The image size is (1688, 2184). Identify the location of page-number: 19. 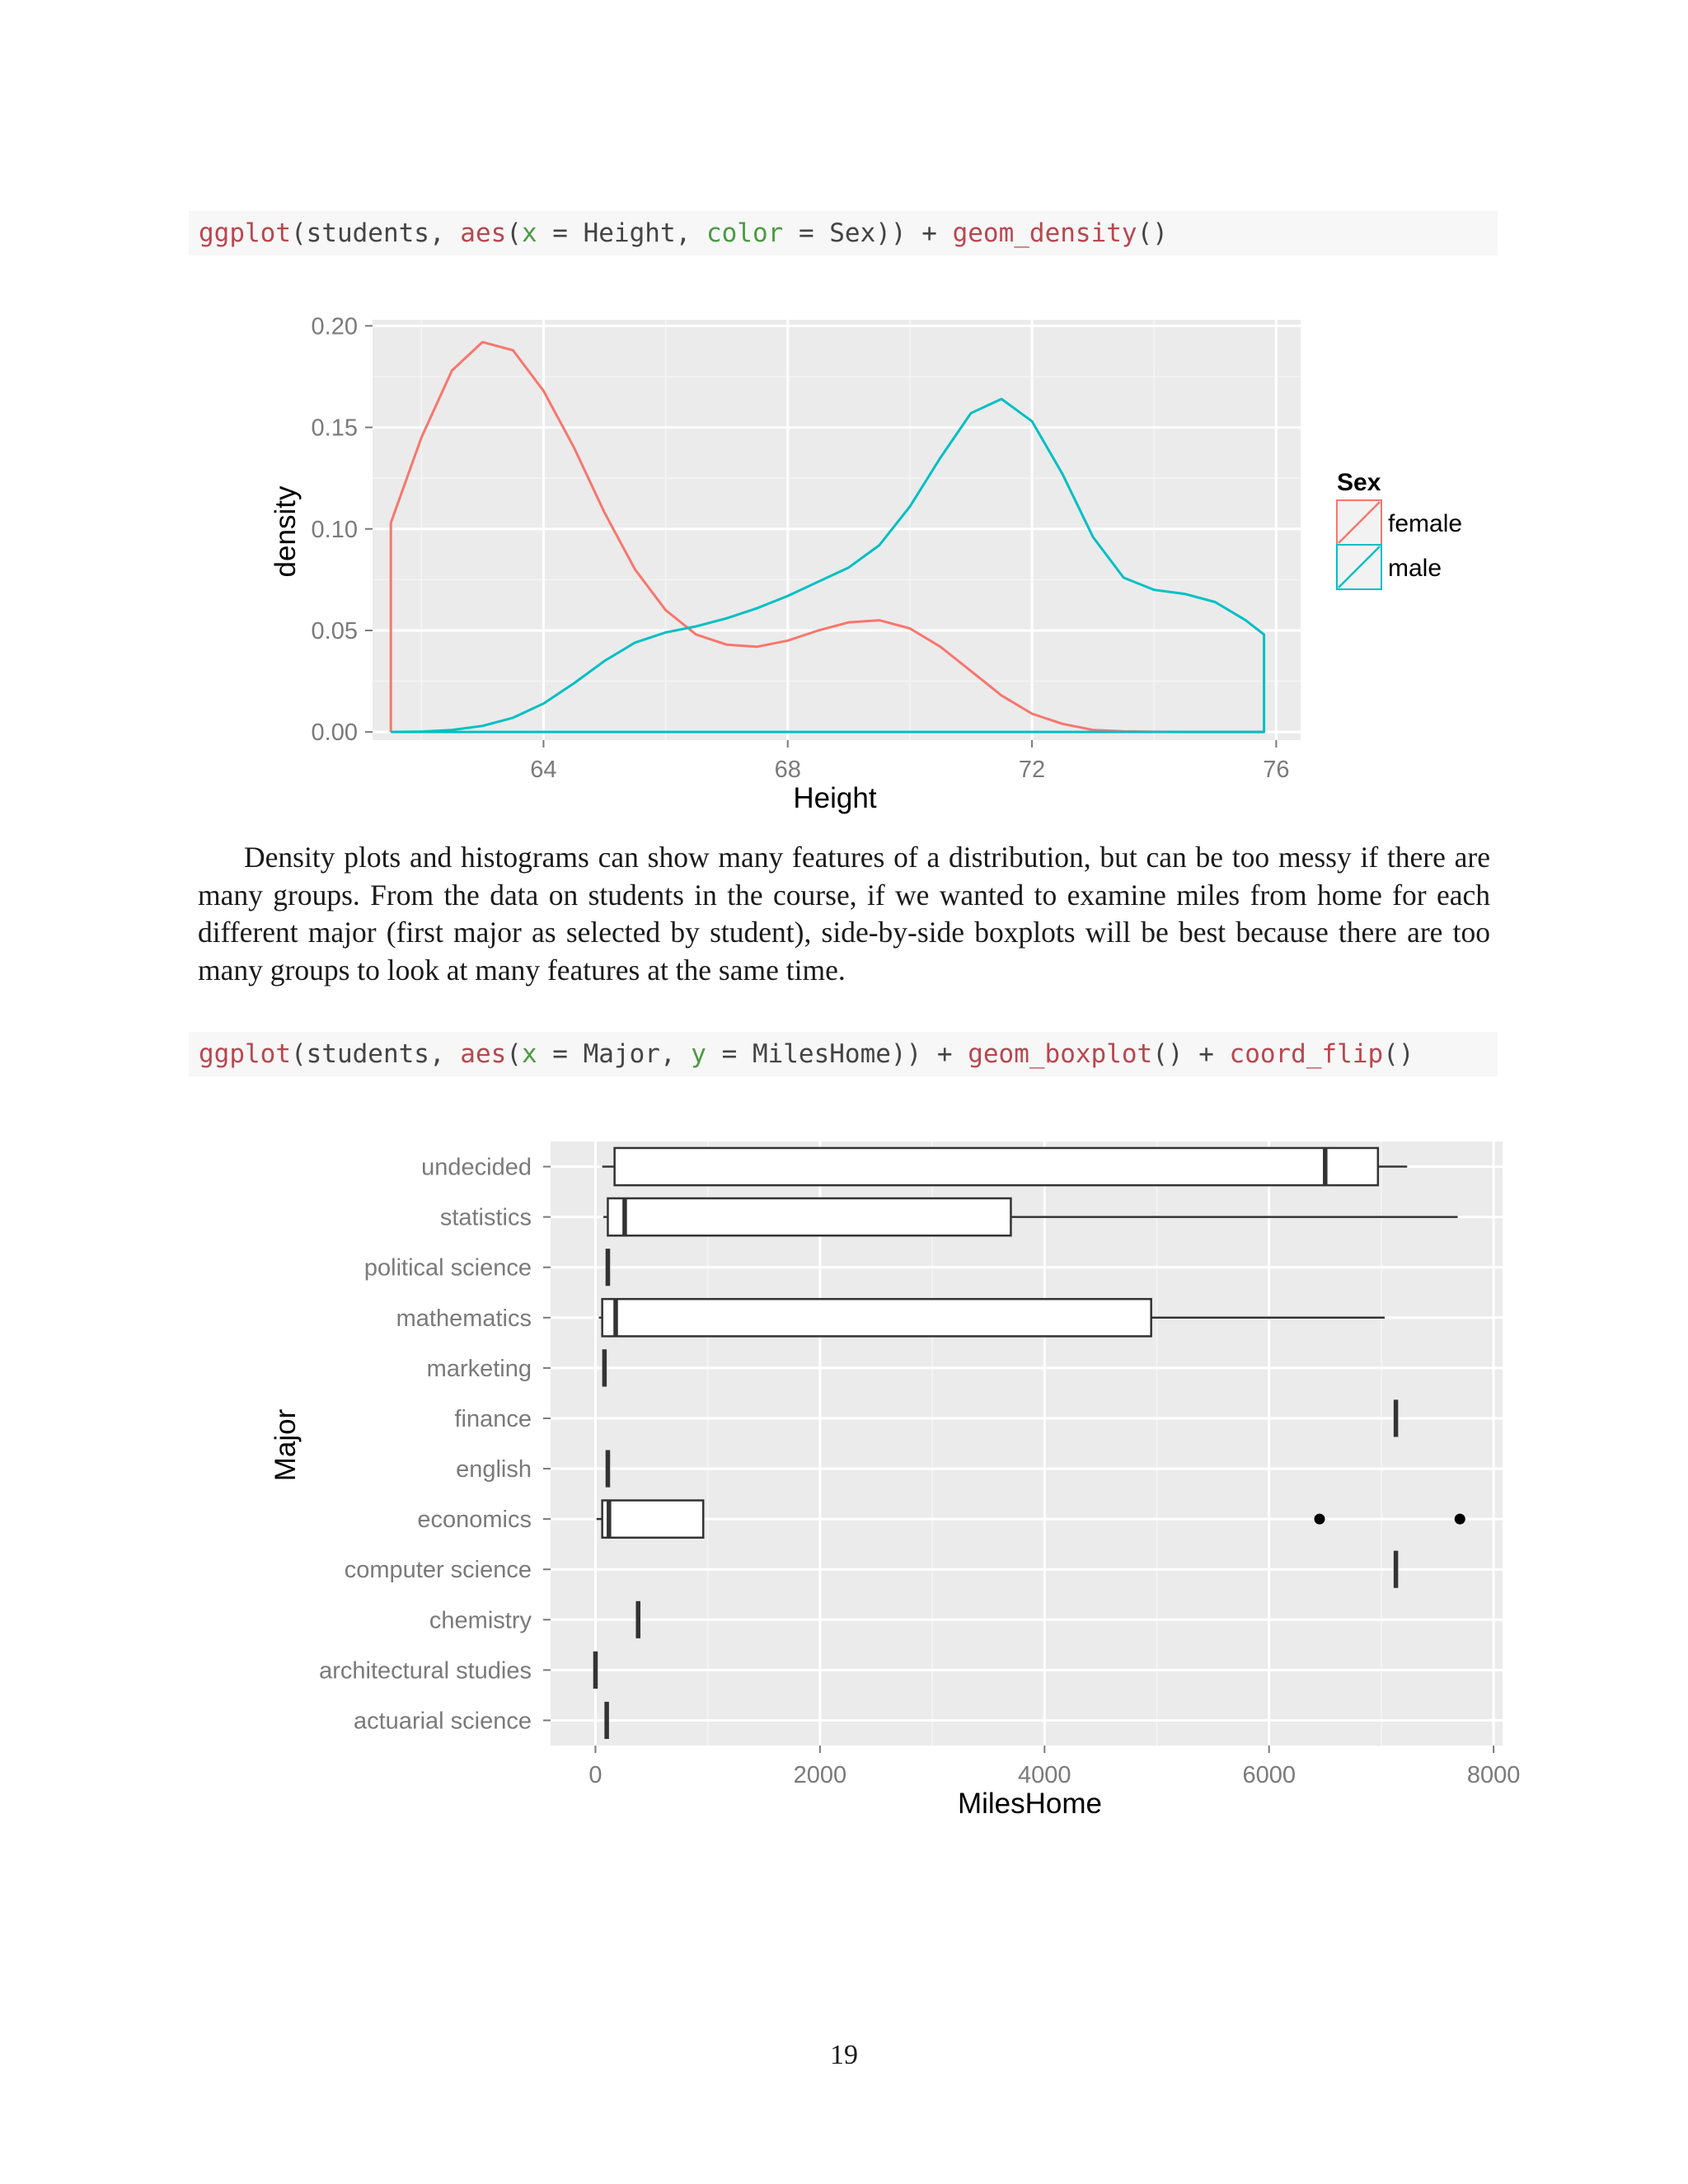
(844, 2055).